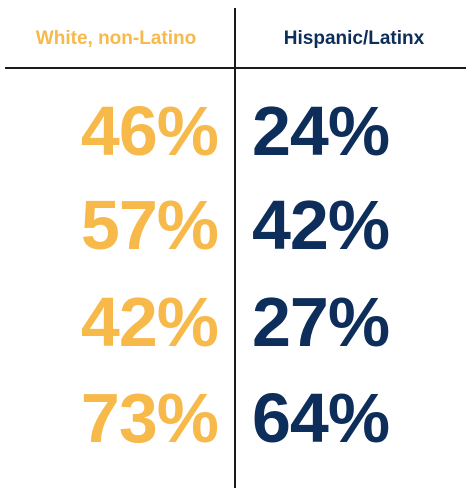 This screenshot has width=473, height=495. Describe the element at coordinates (149, 418) in the screenshot. I see `value-white-non-latino-row-4: 73%` at that location.